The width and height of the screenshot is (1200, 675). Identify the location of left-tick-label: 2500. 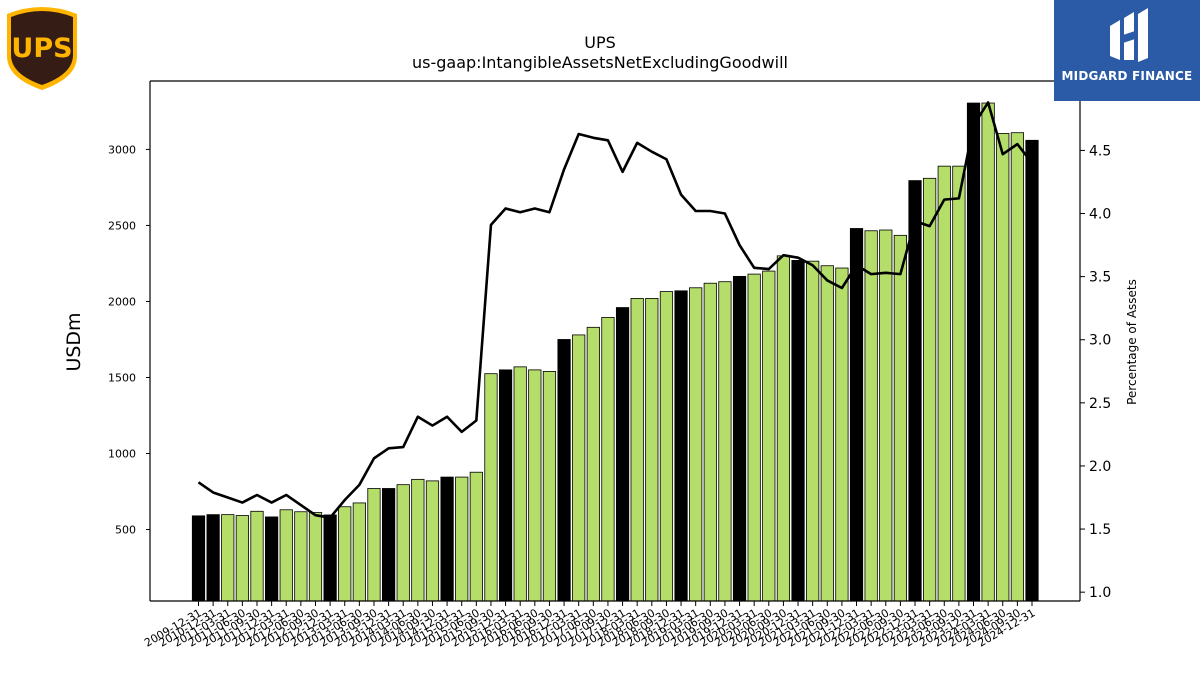
(122, 225).